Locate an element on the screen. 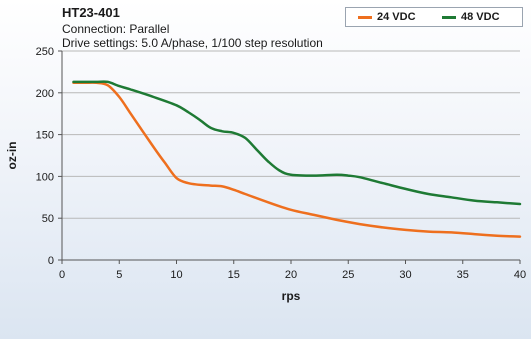  chart-title: HT23-401 is located at coordinates (91, 12).